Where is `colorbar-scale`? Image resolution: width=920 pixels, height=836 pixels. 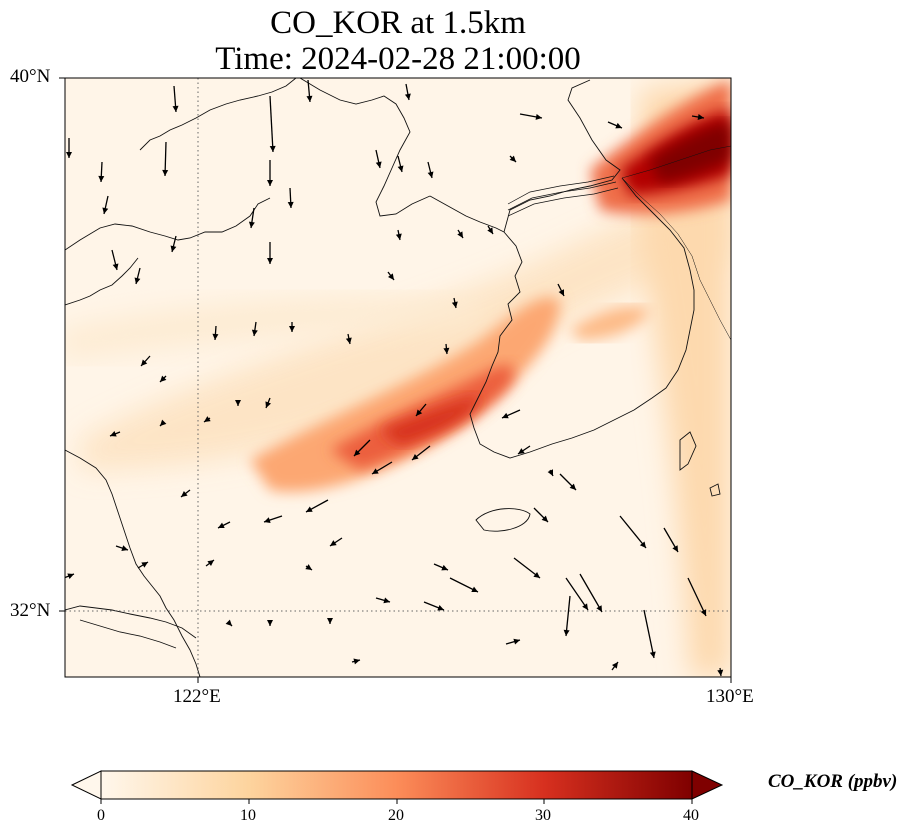 colorbar-scale is located at coordinates (396, 785).